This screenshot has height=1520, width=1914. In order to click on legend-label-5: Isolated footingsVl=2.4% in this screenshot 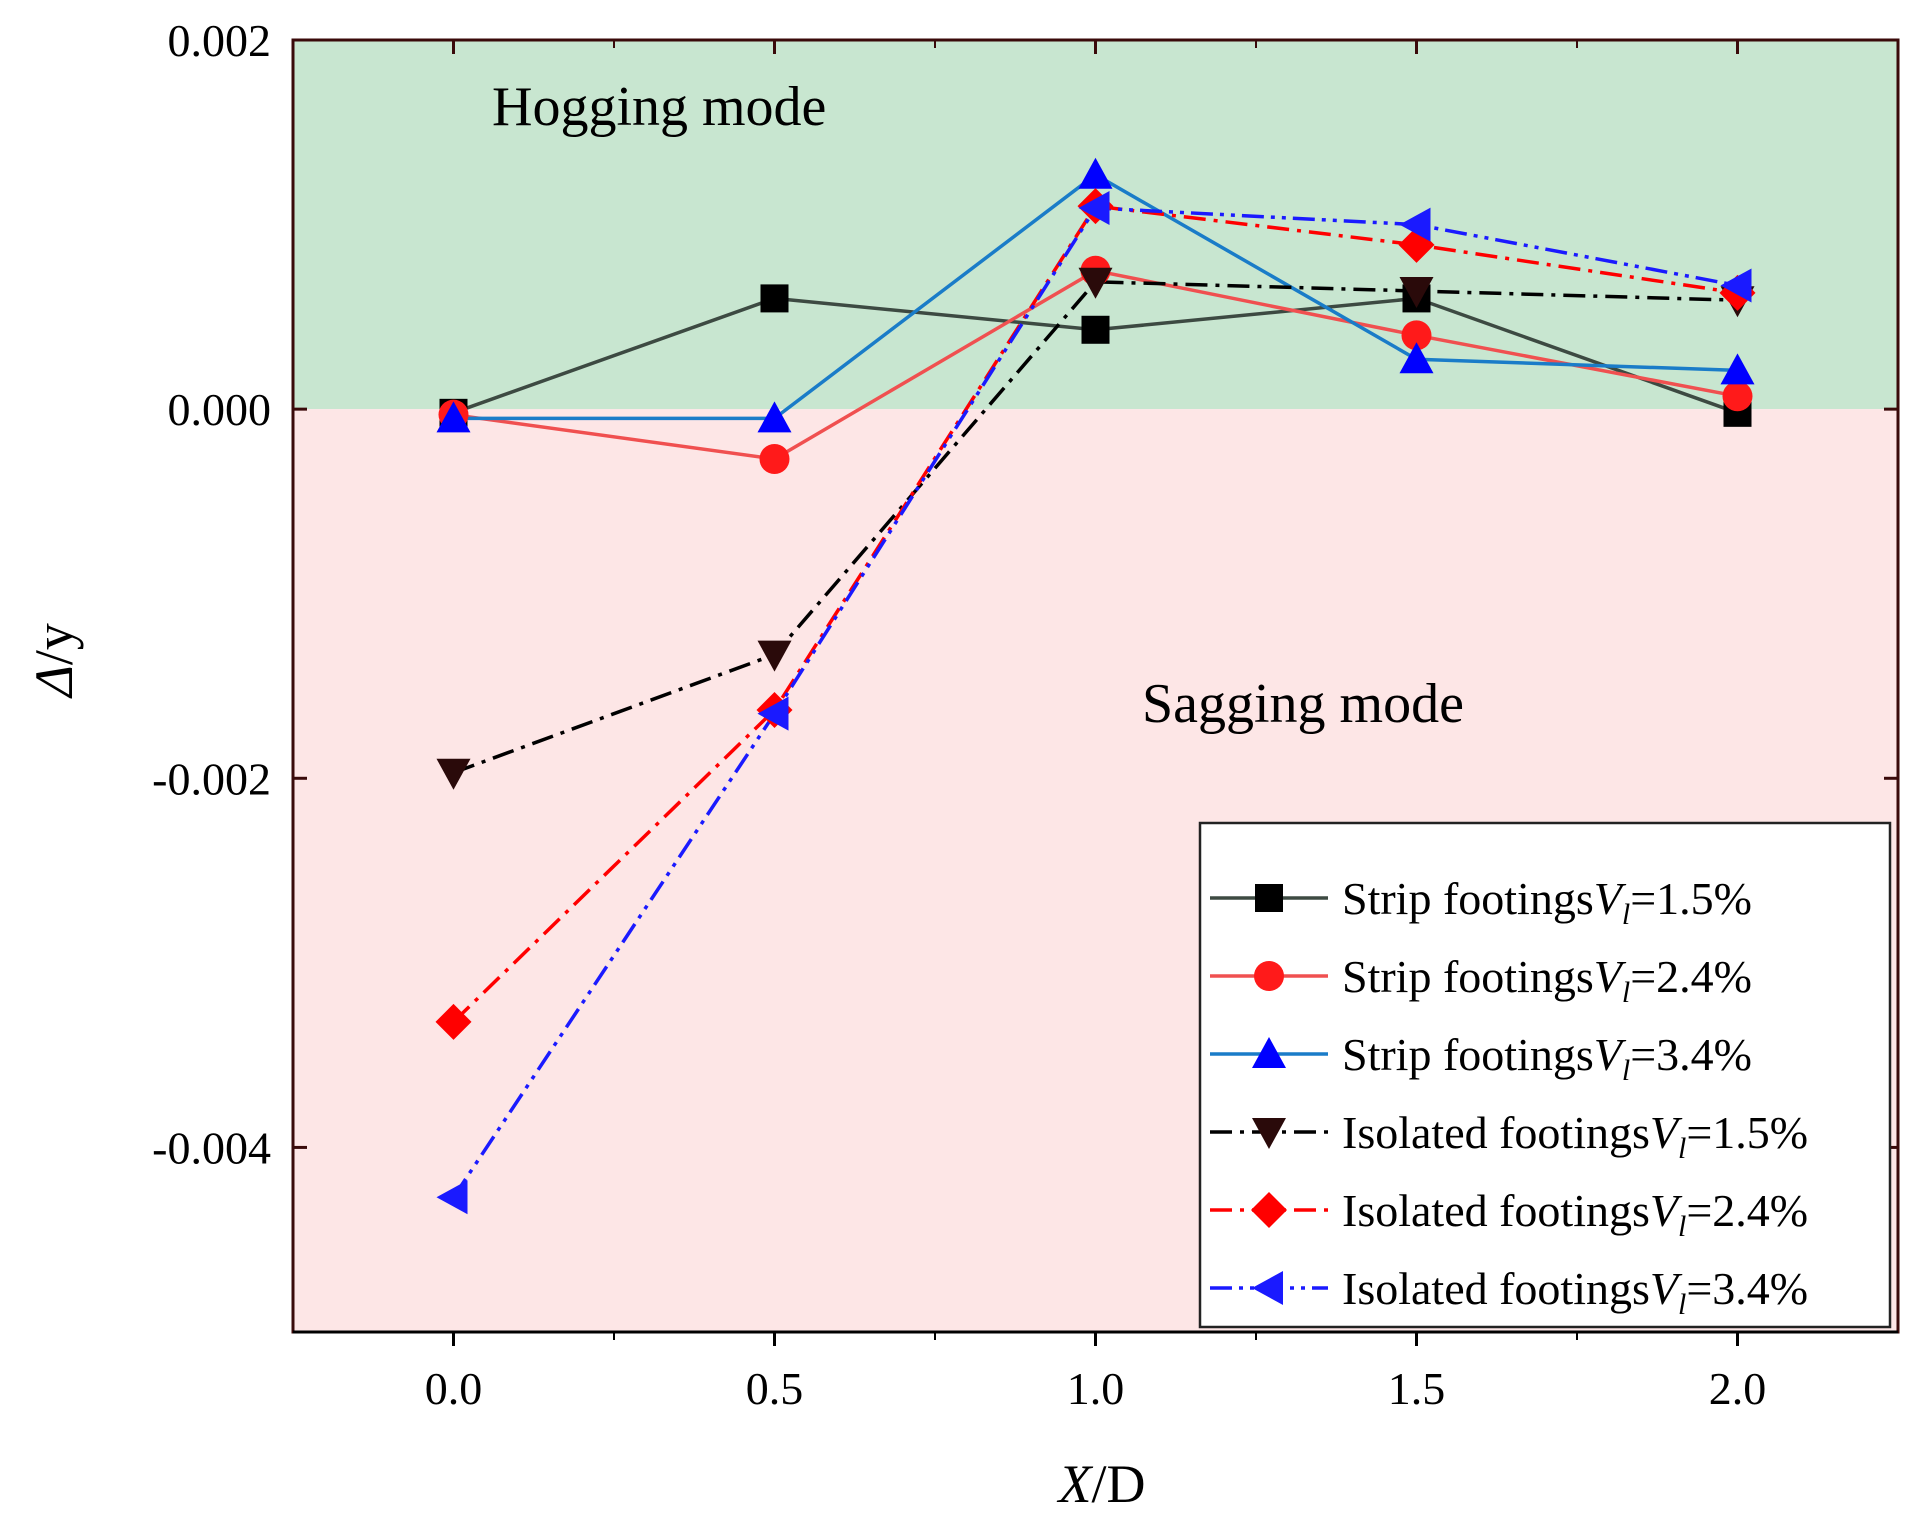, I will do `click(1575, 1214)`.